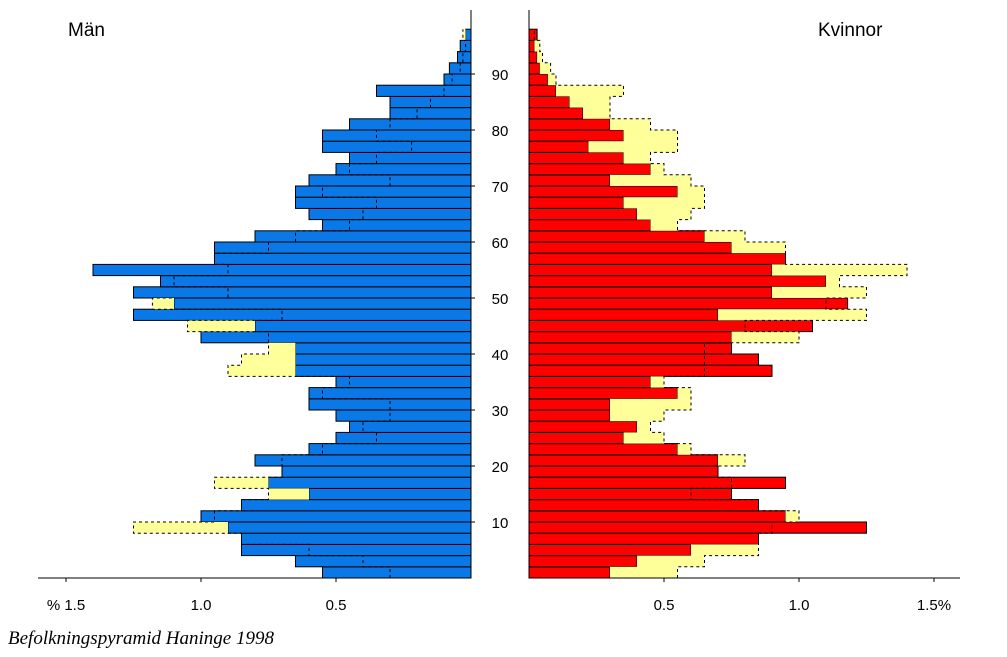 The image size is (1007, 657). Describe the element at coordinates (500, 299) in the screenshot. I see `age-tick-label: 50` at that location.